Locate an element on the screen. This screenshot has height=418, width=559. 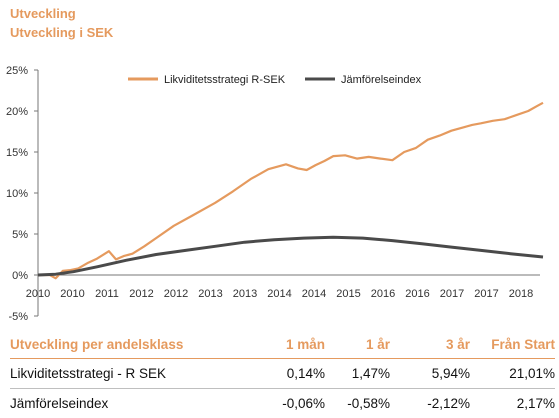
y-tick-label: 15% is located at coordinates (17, 153).